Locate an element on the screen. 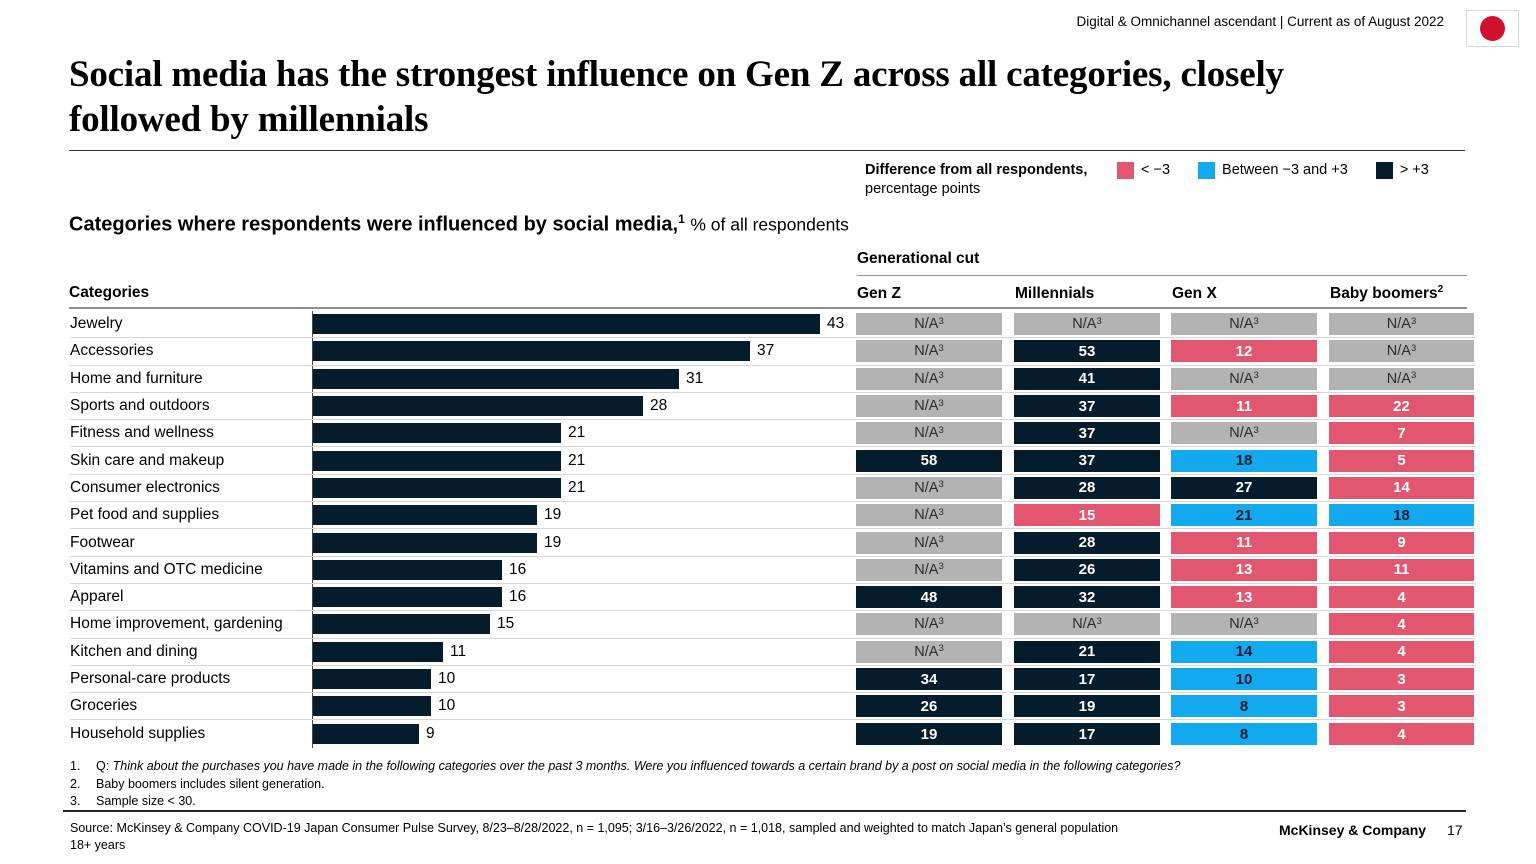 The width and height of the screenshot is (1536, 864). title-divider is located at coordinates (767, 150).